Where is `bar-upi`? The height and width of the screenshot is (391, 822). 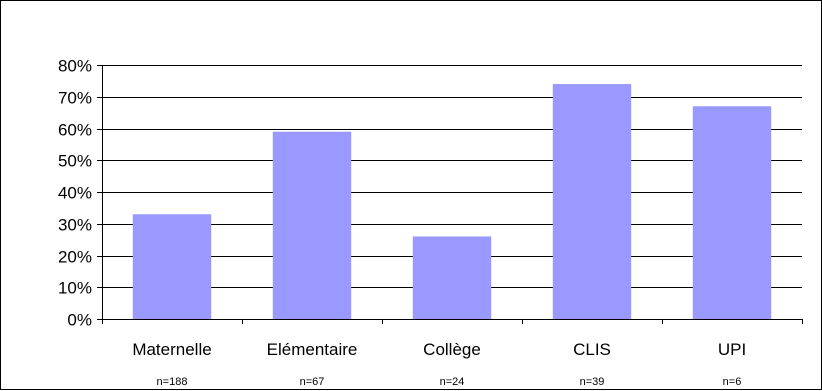 bar-upi is located at coordinates (732, 213).